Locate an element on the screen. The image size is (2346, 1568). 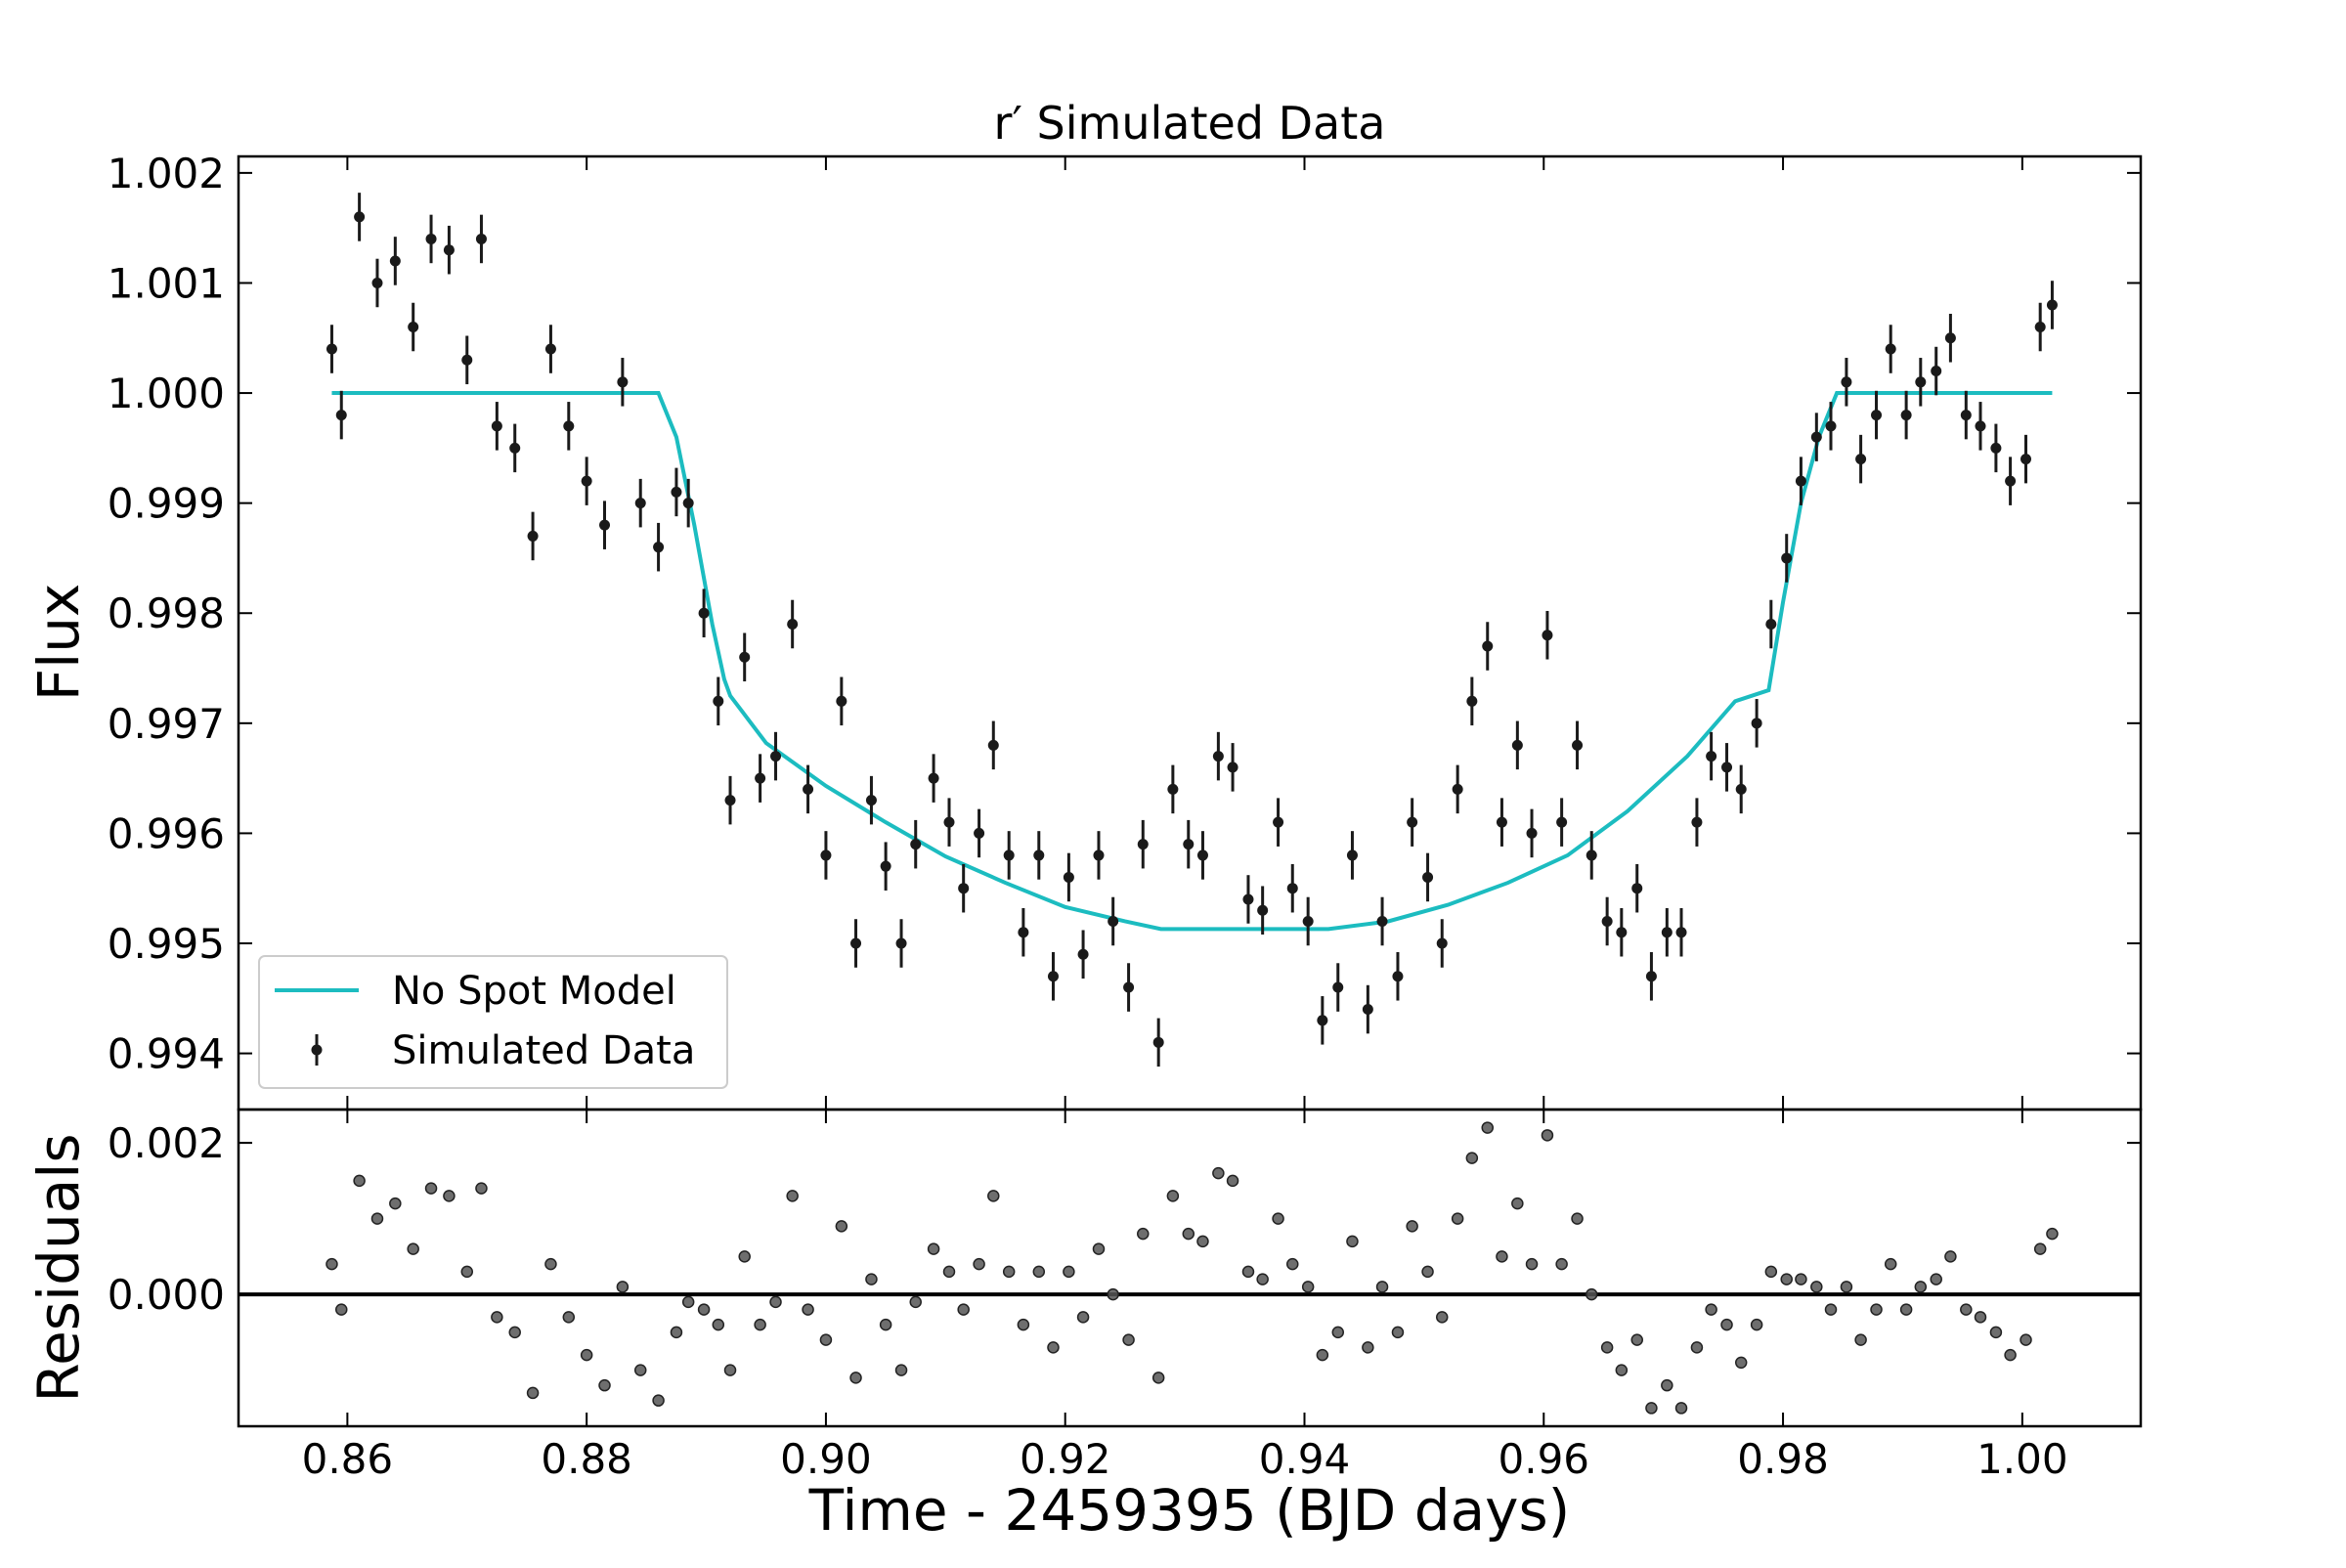
y-axis-label: Flux is located at coordinates (59, 643).